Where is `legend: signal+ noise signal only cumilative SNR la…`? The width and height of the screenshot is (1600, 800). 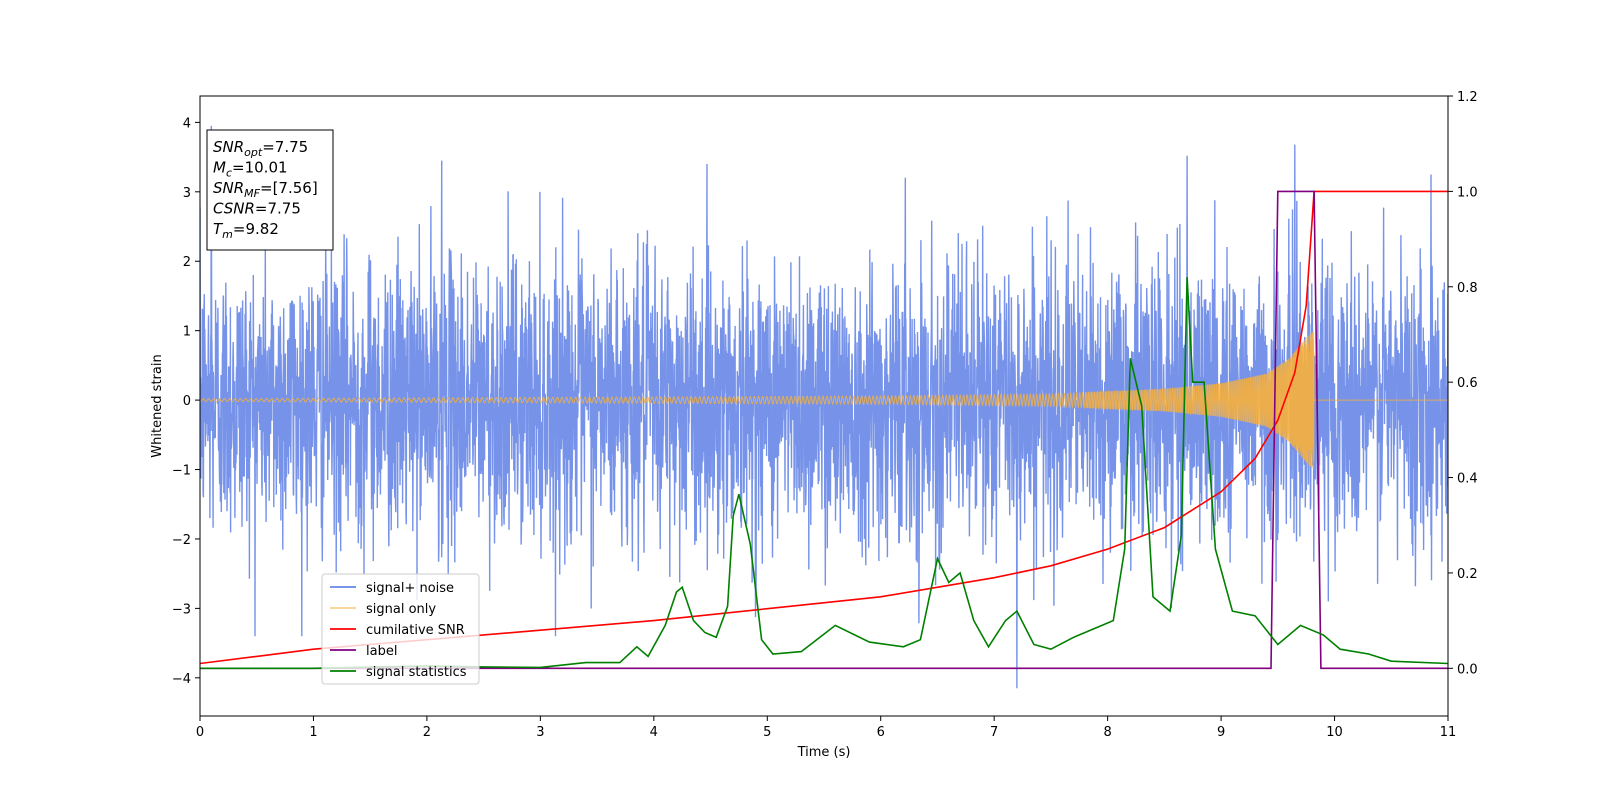 legend: signal+ noise signal only cumilative SNR la… is located at coordinates (400, 629).